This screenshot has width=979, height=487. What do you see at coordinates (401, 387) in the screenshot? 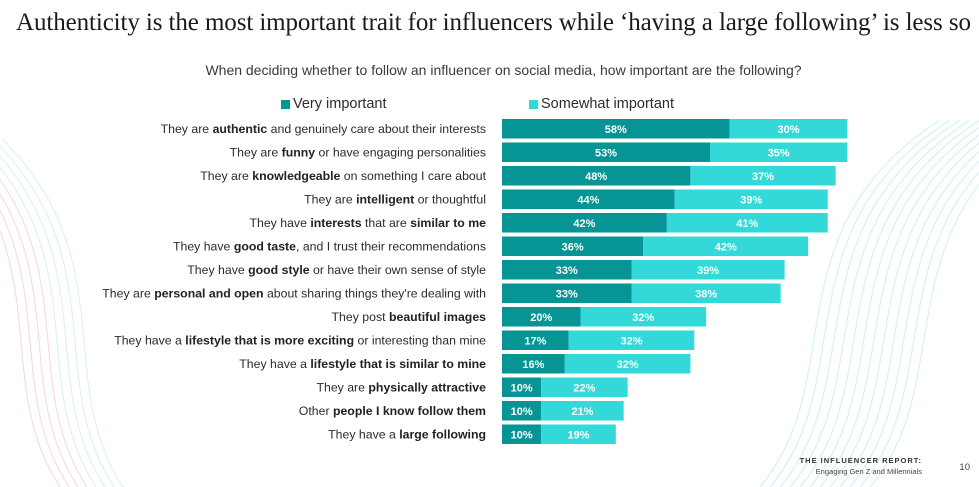
I see `category-label: They are physically attractive` at bounding box center [401, 387].